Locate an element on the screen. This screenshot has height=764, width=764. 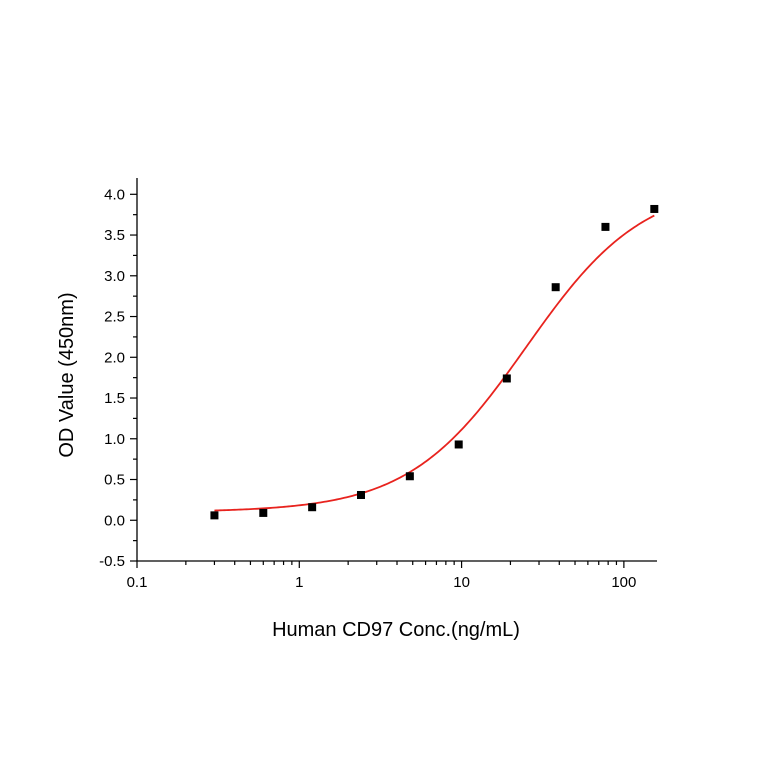
y-tick-label: 0.0 is located at coordinates (114, 520).